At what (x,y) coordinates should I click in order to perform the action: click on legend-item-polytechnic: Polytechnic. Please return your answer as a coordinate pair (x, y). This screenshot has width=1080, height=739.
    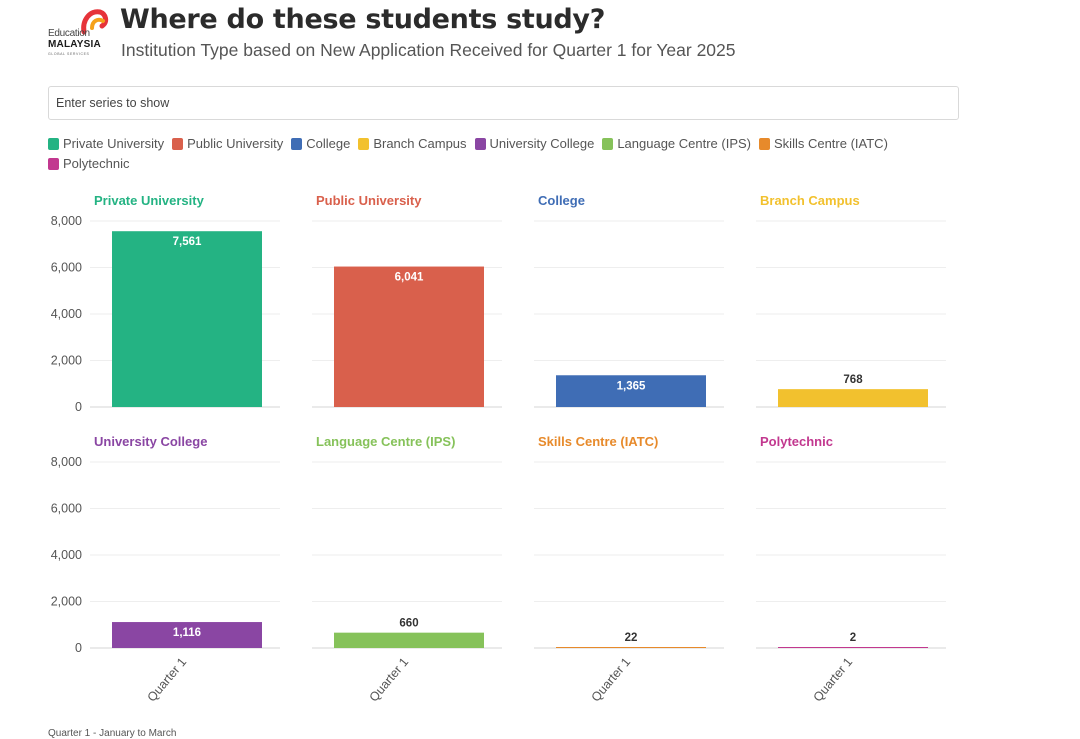
    Looking at the image, I should click on (88, 164).